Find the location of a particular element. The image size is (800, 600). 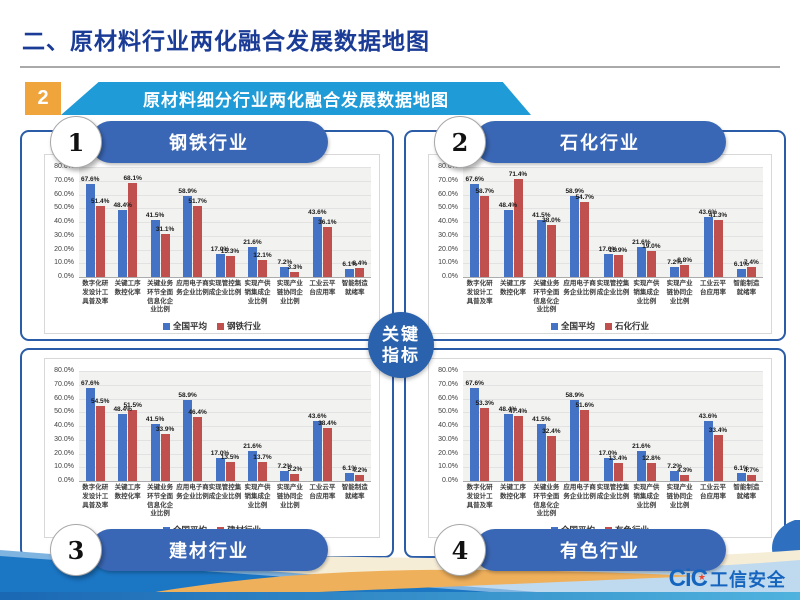

legend-swatch is located at coordinates (554, 326).